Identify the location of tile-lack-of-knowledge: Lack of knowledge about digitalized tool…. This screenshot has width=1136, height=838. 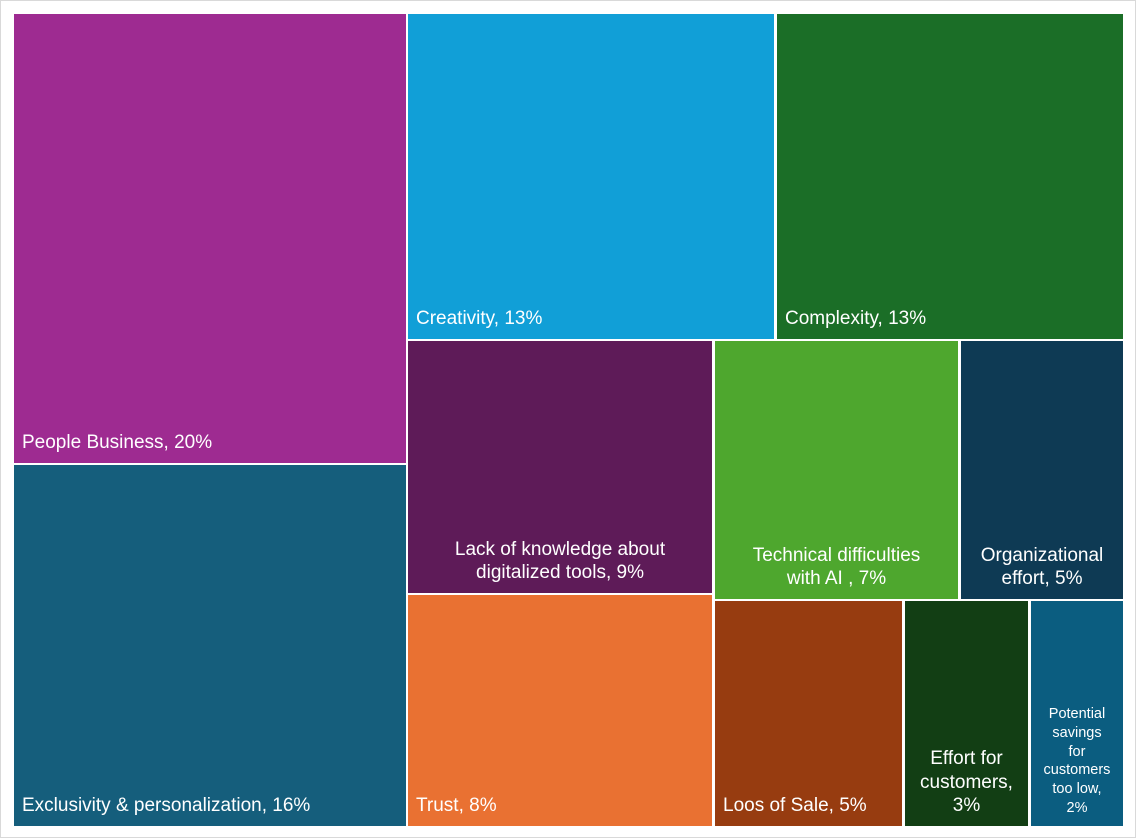
(560, 467).